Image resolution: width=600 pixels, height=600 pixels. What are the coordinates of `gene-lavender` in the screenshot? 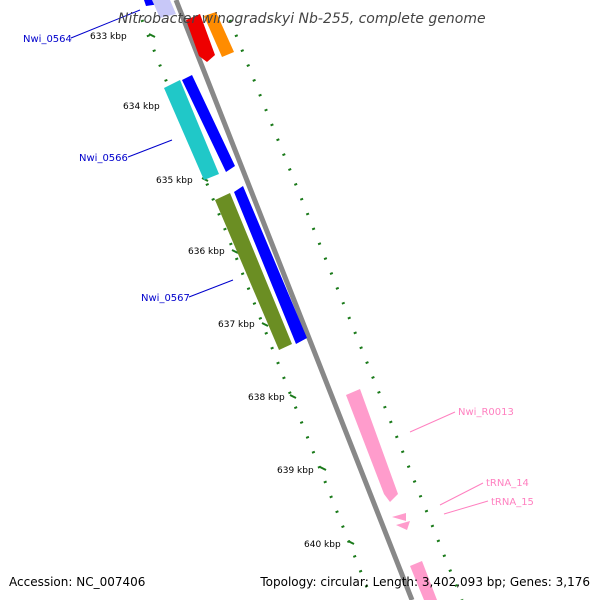 It's located at (164, 9).